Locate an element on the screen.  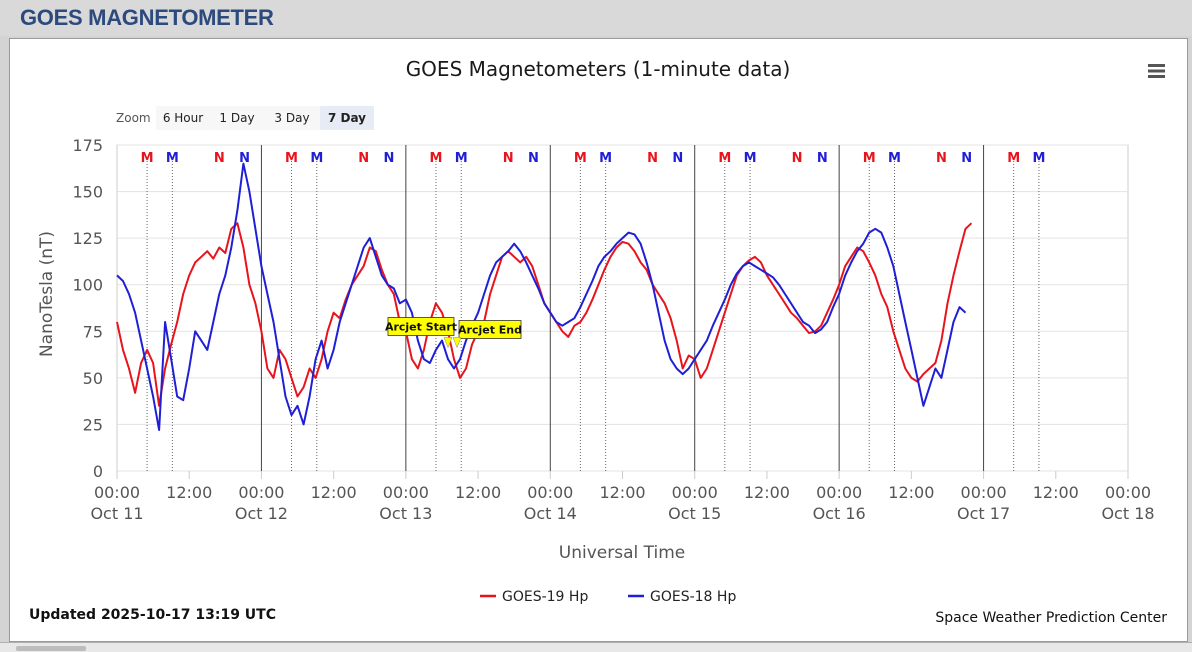
legend-item-label: GOES-18 Hp is located at coordinates (693, 597).